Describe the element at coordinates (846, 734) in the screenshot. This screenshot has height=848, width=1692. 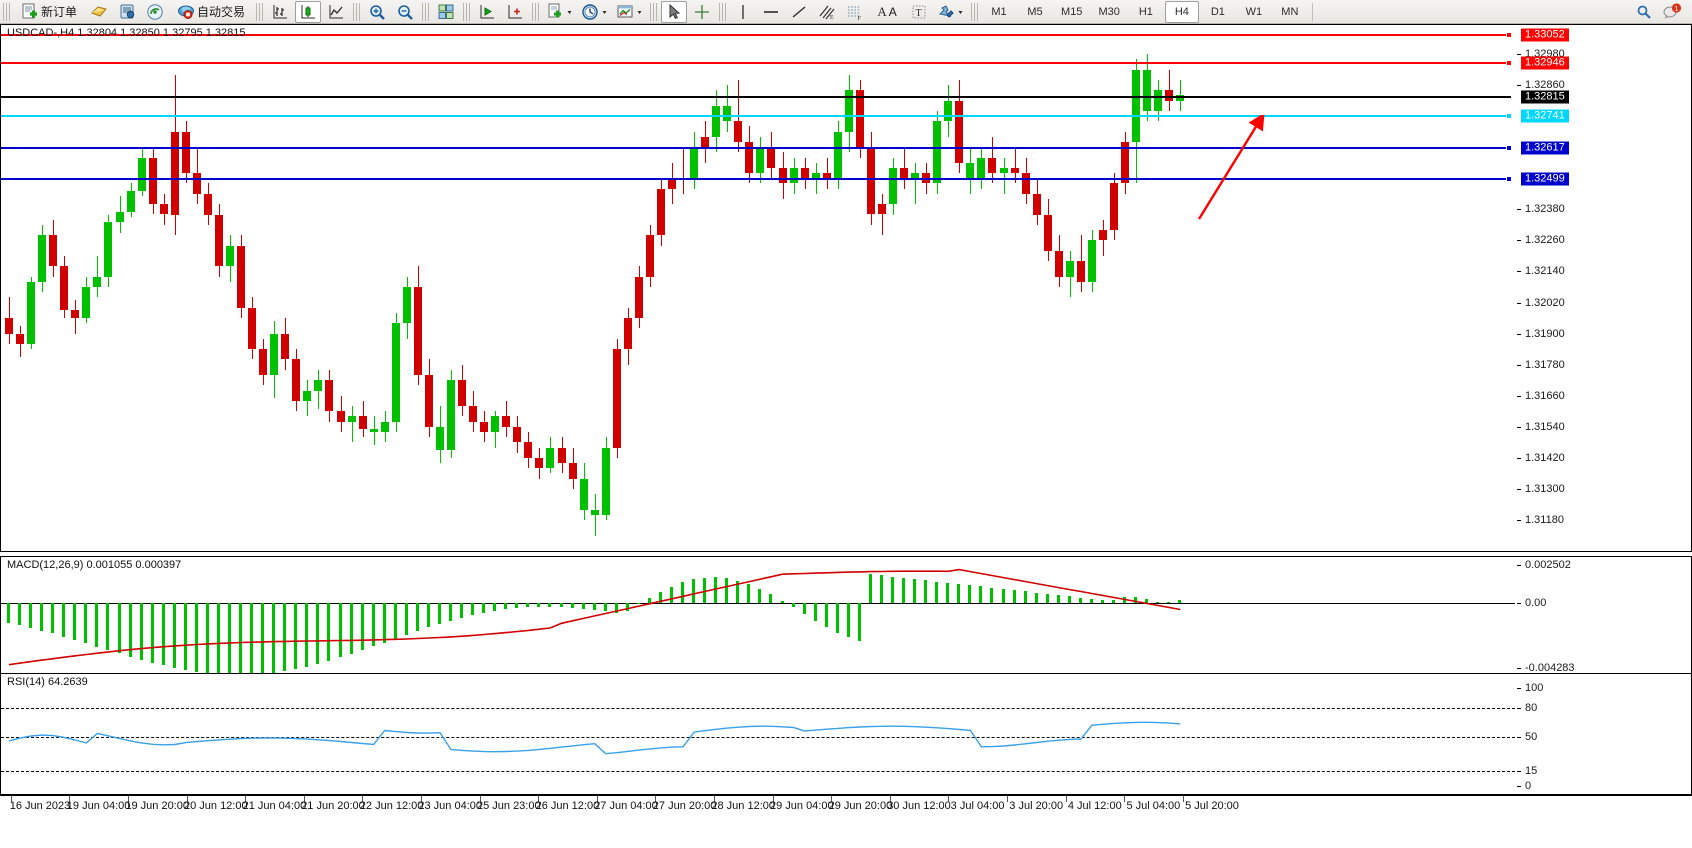
I see `rsi-pane: RSI(14) 64.2639 100 80 50 15 0` at that location.